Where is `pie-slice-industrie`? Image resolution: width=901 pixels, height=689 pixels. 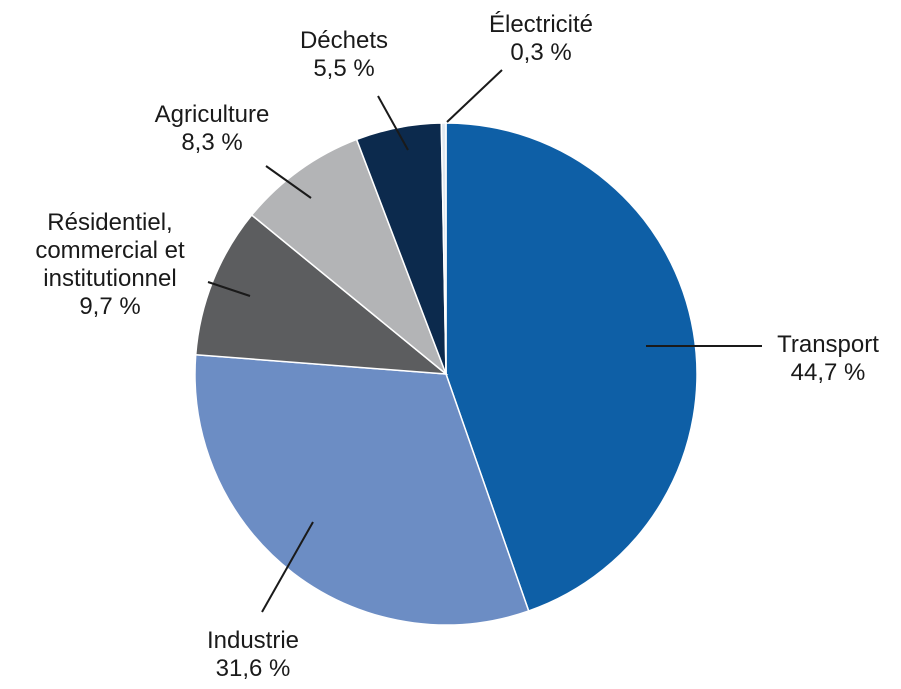
pie-slice-industrie is located at coordinates (362, 489).